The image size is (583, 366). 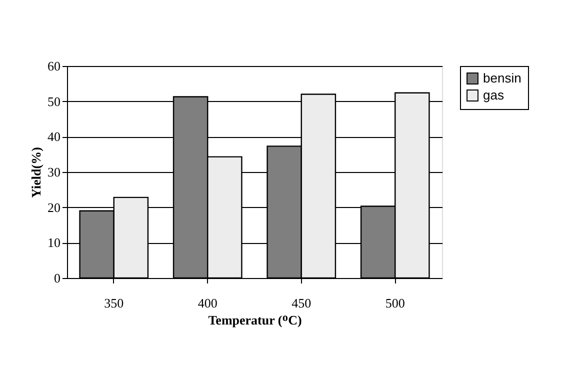 I want to click on x-tick-label: 350, so click(x=114, y=303).